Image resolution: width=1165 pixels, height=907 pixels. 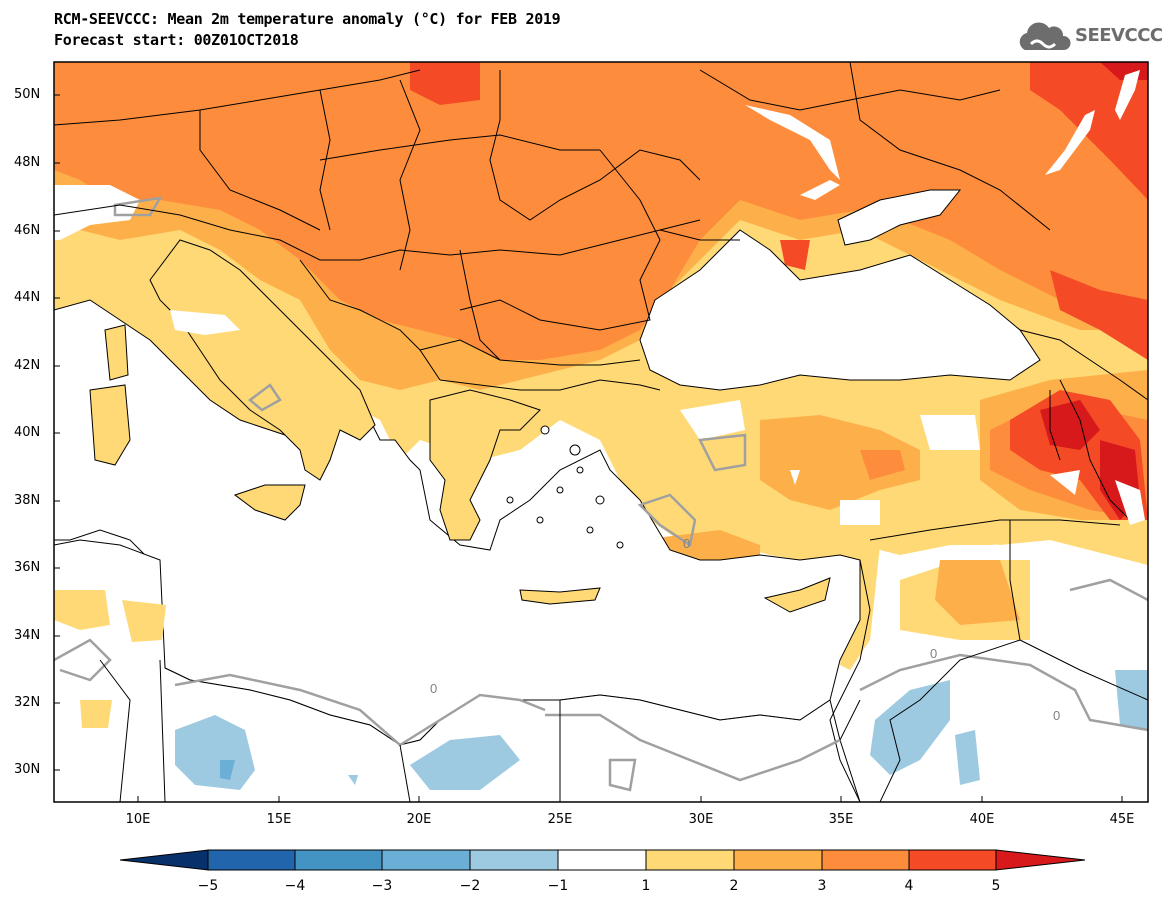 What do you see at coordinates (295, 886) in the screenshot?
I see `colorbar-tick-label: −4` at bounding box center [295, 886].